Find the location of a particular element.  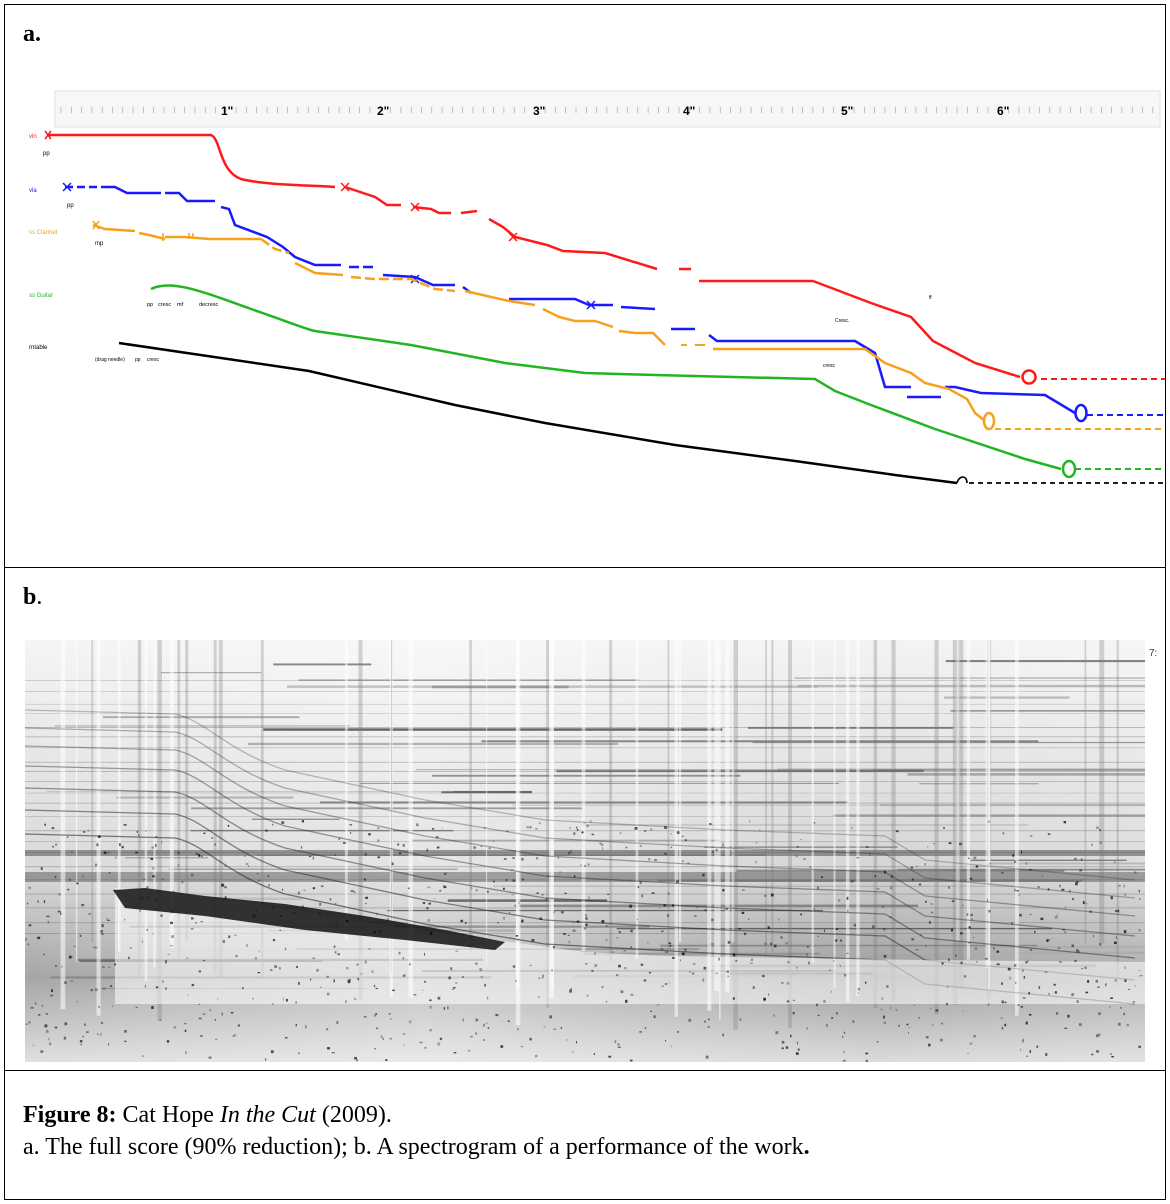

panel-a-label: a. is located at coordinates (32, 34).